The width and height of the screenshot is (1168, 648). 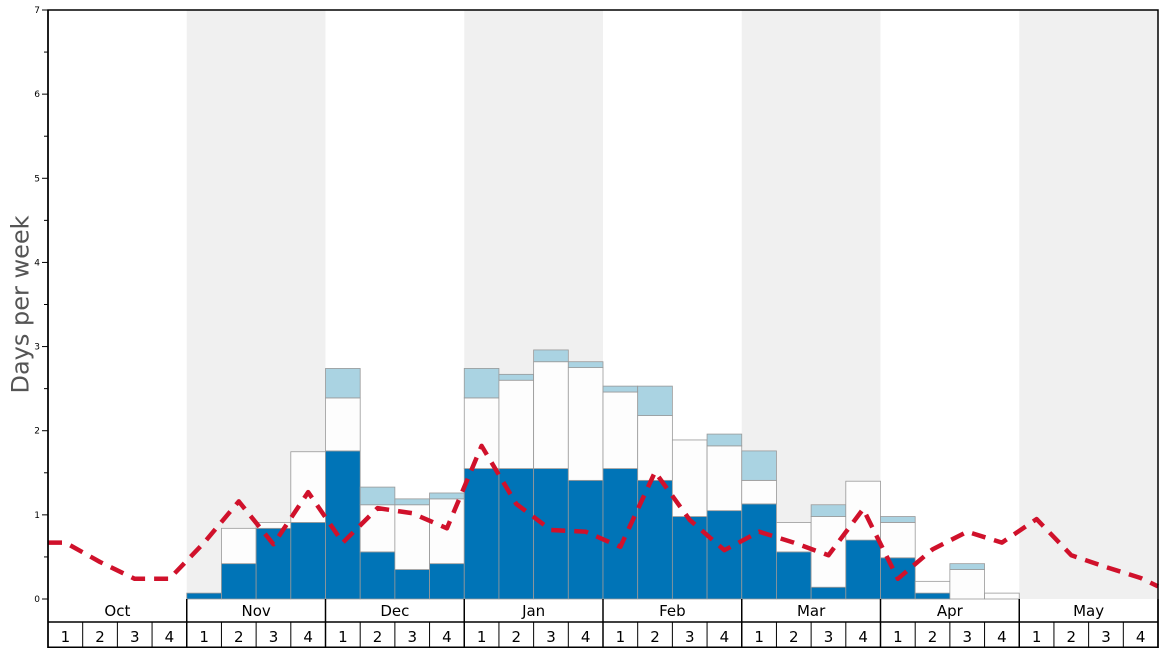 What do you see at coordinates (1088, 304) in the screenshot?
I see `month-band-may` at bounding box center [1088, 304].